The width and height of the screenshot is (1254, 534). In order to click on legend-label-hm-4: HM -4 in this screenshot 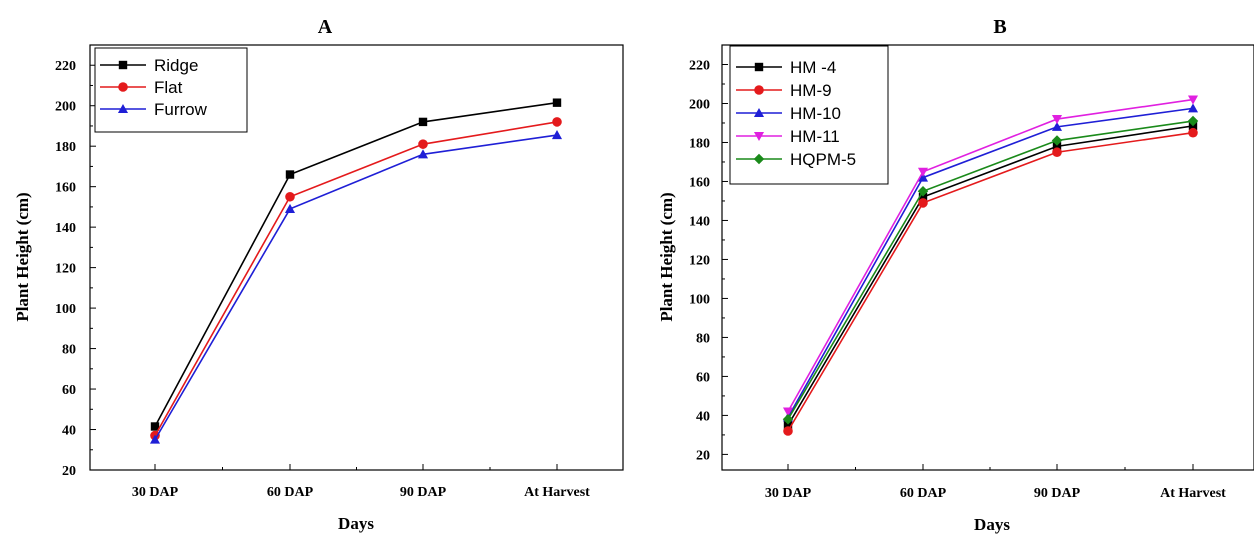, I will do `click(813, 67)`.